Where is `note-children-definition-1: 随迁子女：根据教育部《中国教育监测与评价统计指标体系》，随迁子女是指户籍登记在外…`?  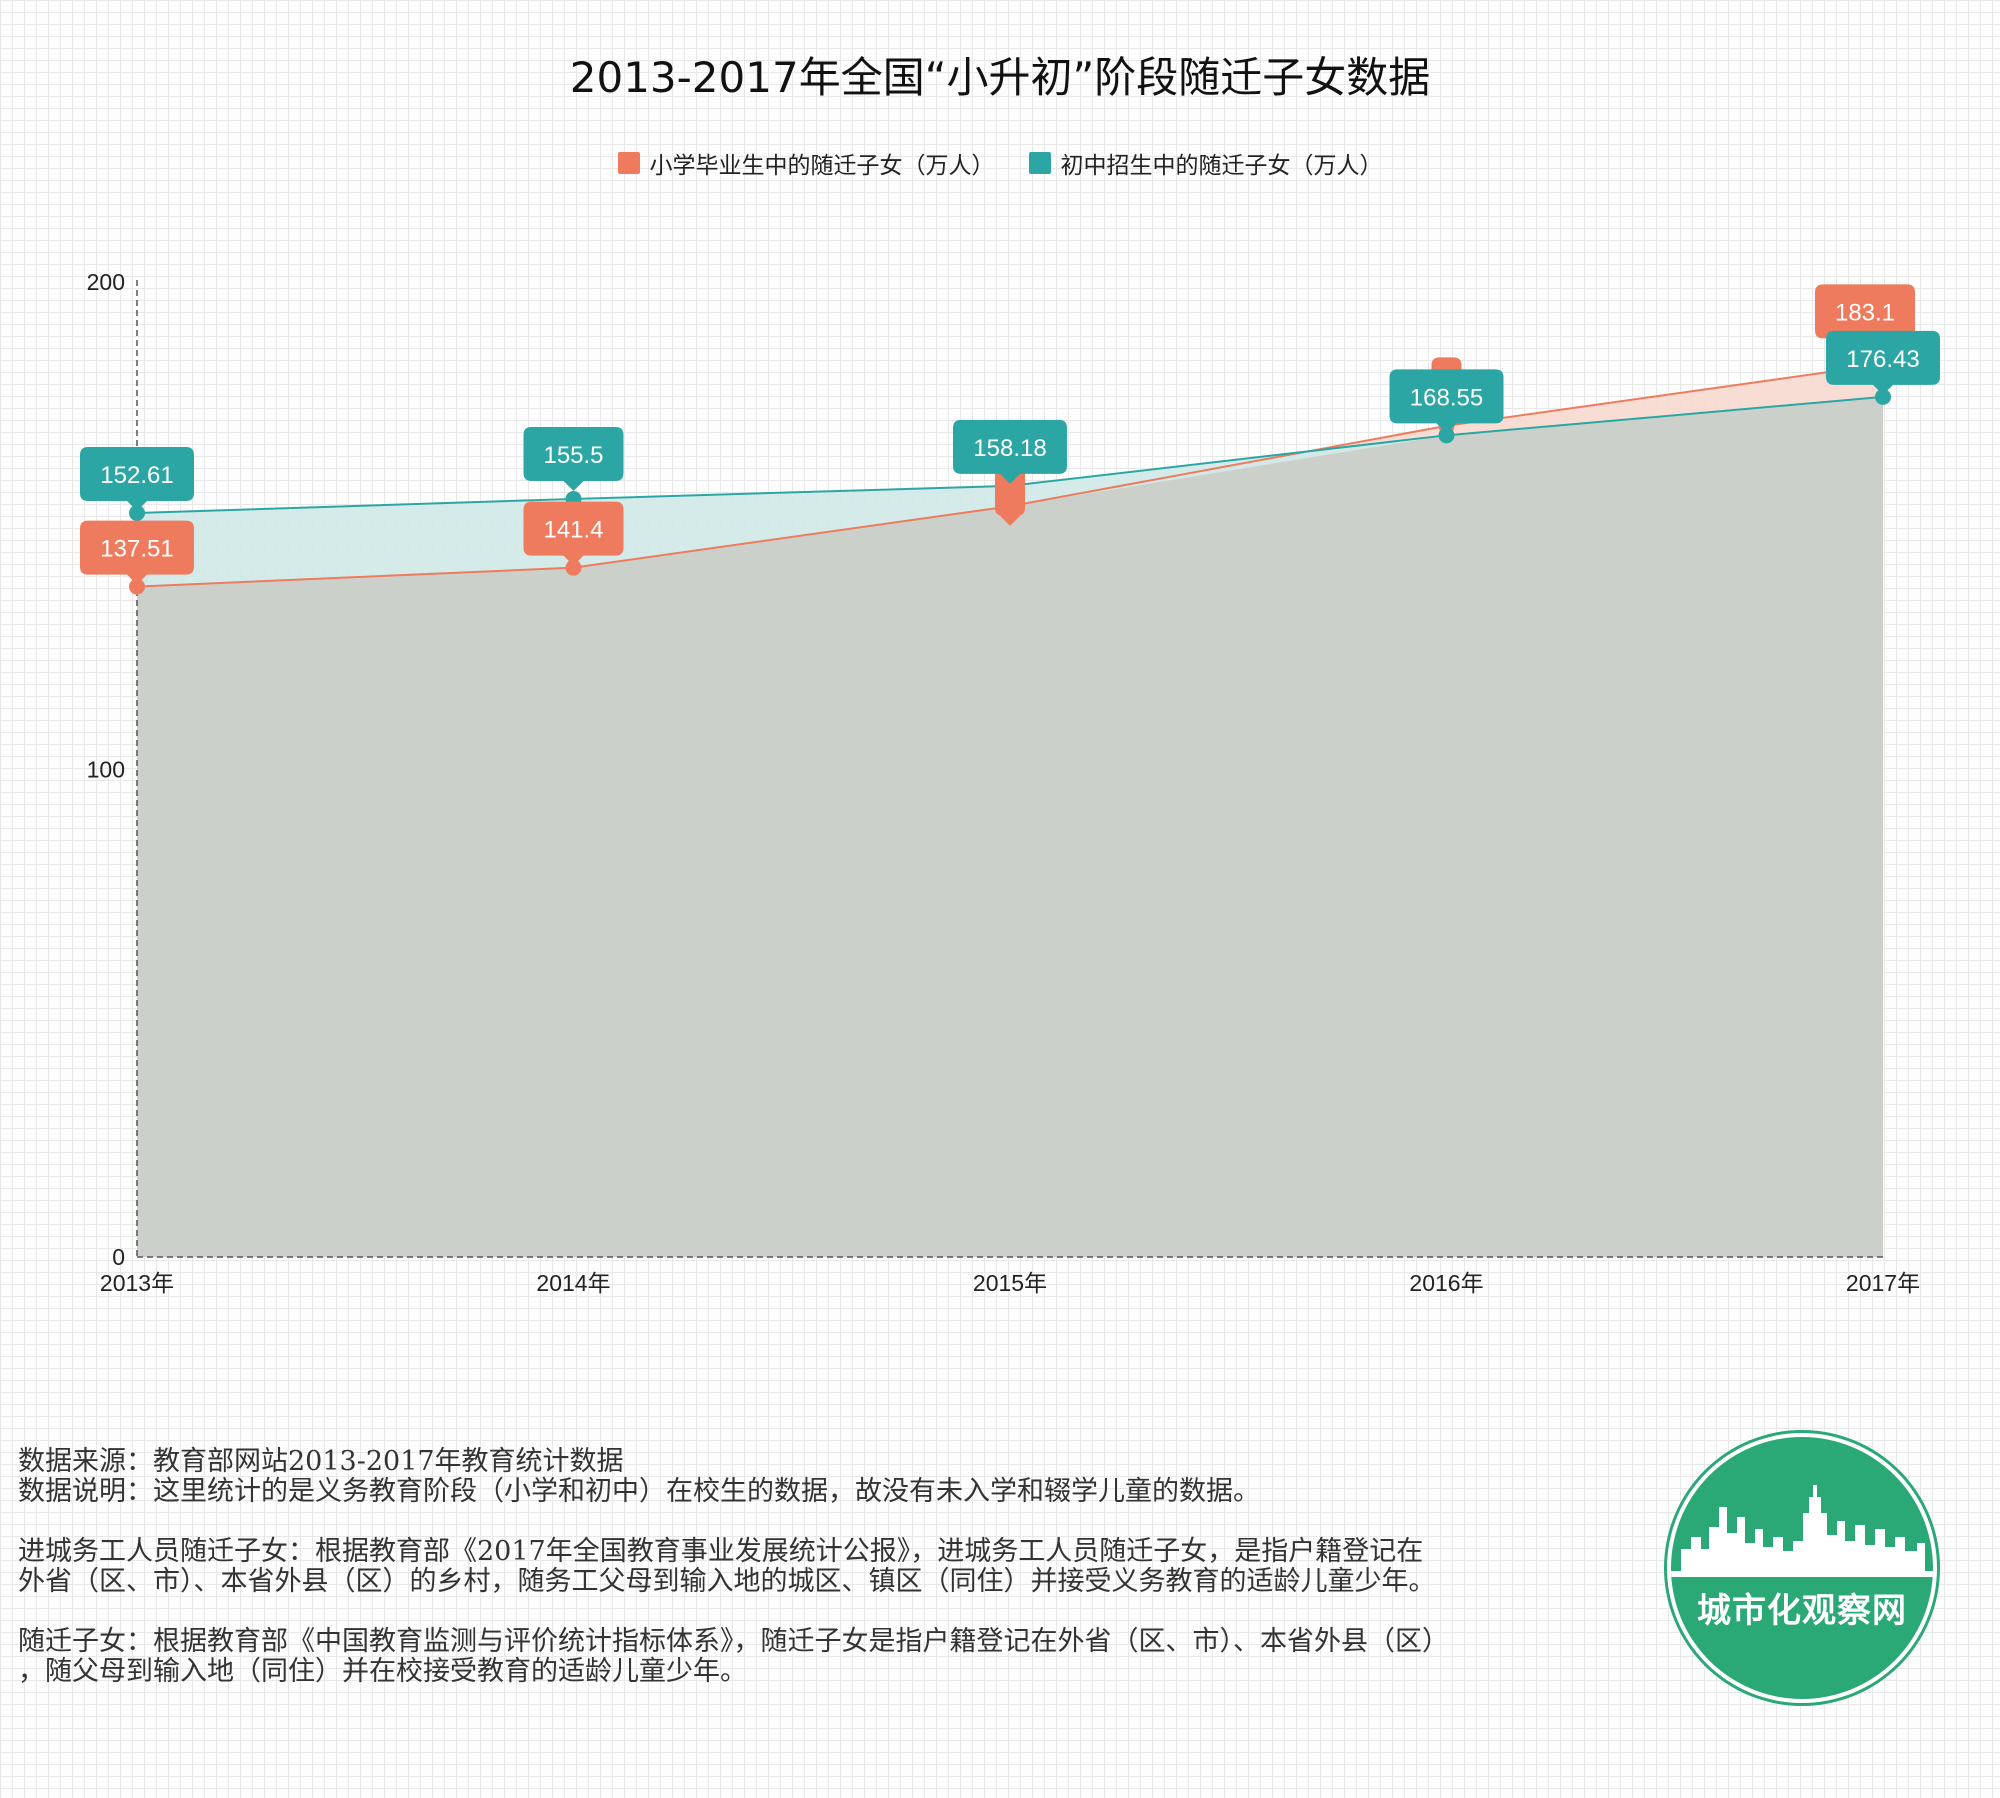 note-children-definition-1: 随迁子女：根据教育部《中国教育监测与评价统计指标体系》，随迁子女是指户籍登记在外… is located at coordinates (733, 1641).